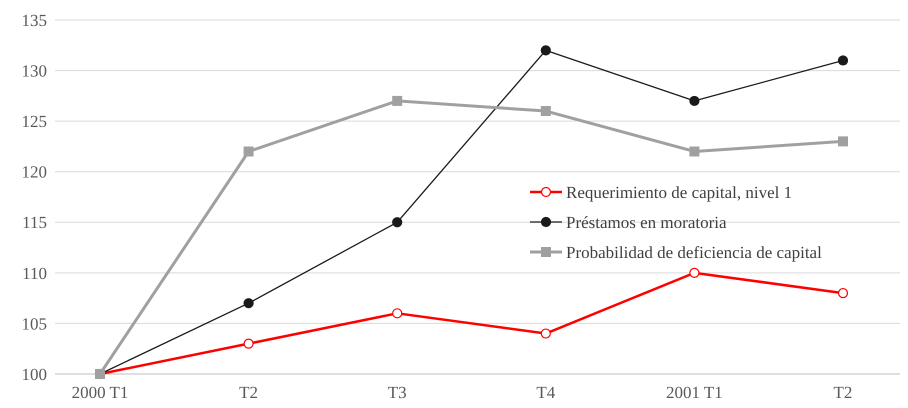 The height and width of the screenshot is (408, 908). I want to click on x-tick-label: T4, so click(546, 392).